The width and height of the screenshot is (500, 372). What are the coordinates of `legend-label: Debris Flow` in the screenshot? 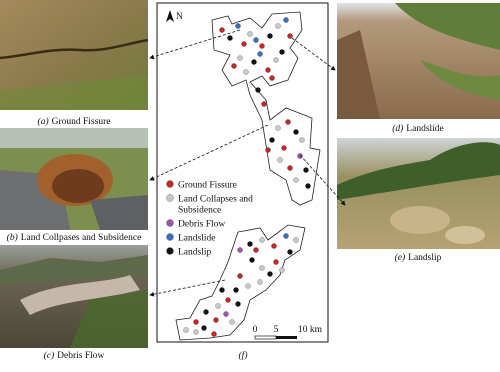 It's located at (201, 225).